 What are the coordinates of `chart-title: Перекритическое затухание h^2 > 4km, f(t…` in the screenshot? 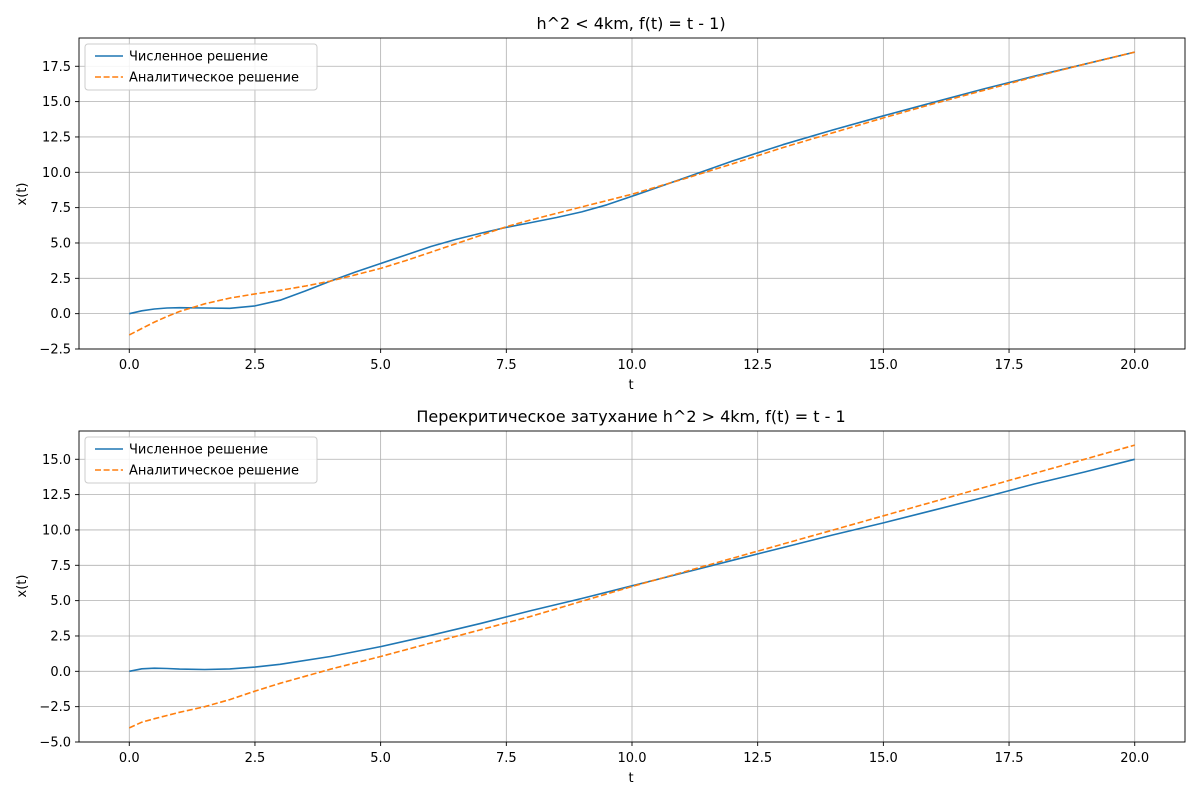 It's located at (630, 416).